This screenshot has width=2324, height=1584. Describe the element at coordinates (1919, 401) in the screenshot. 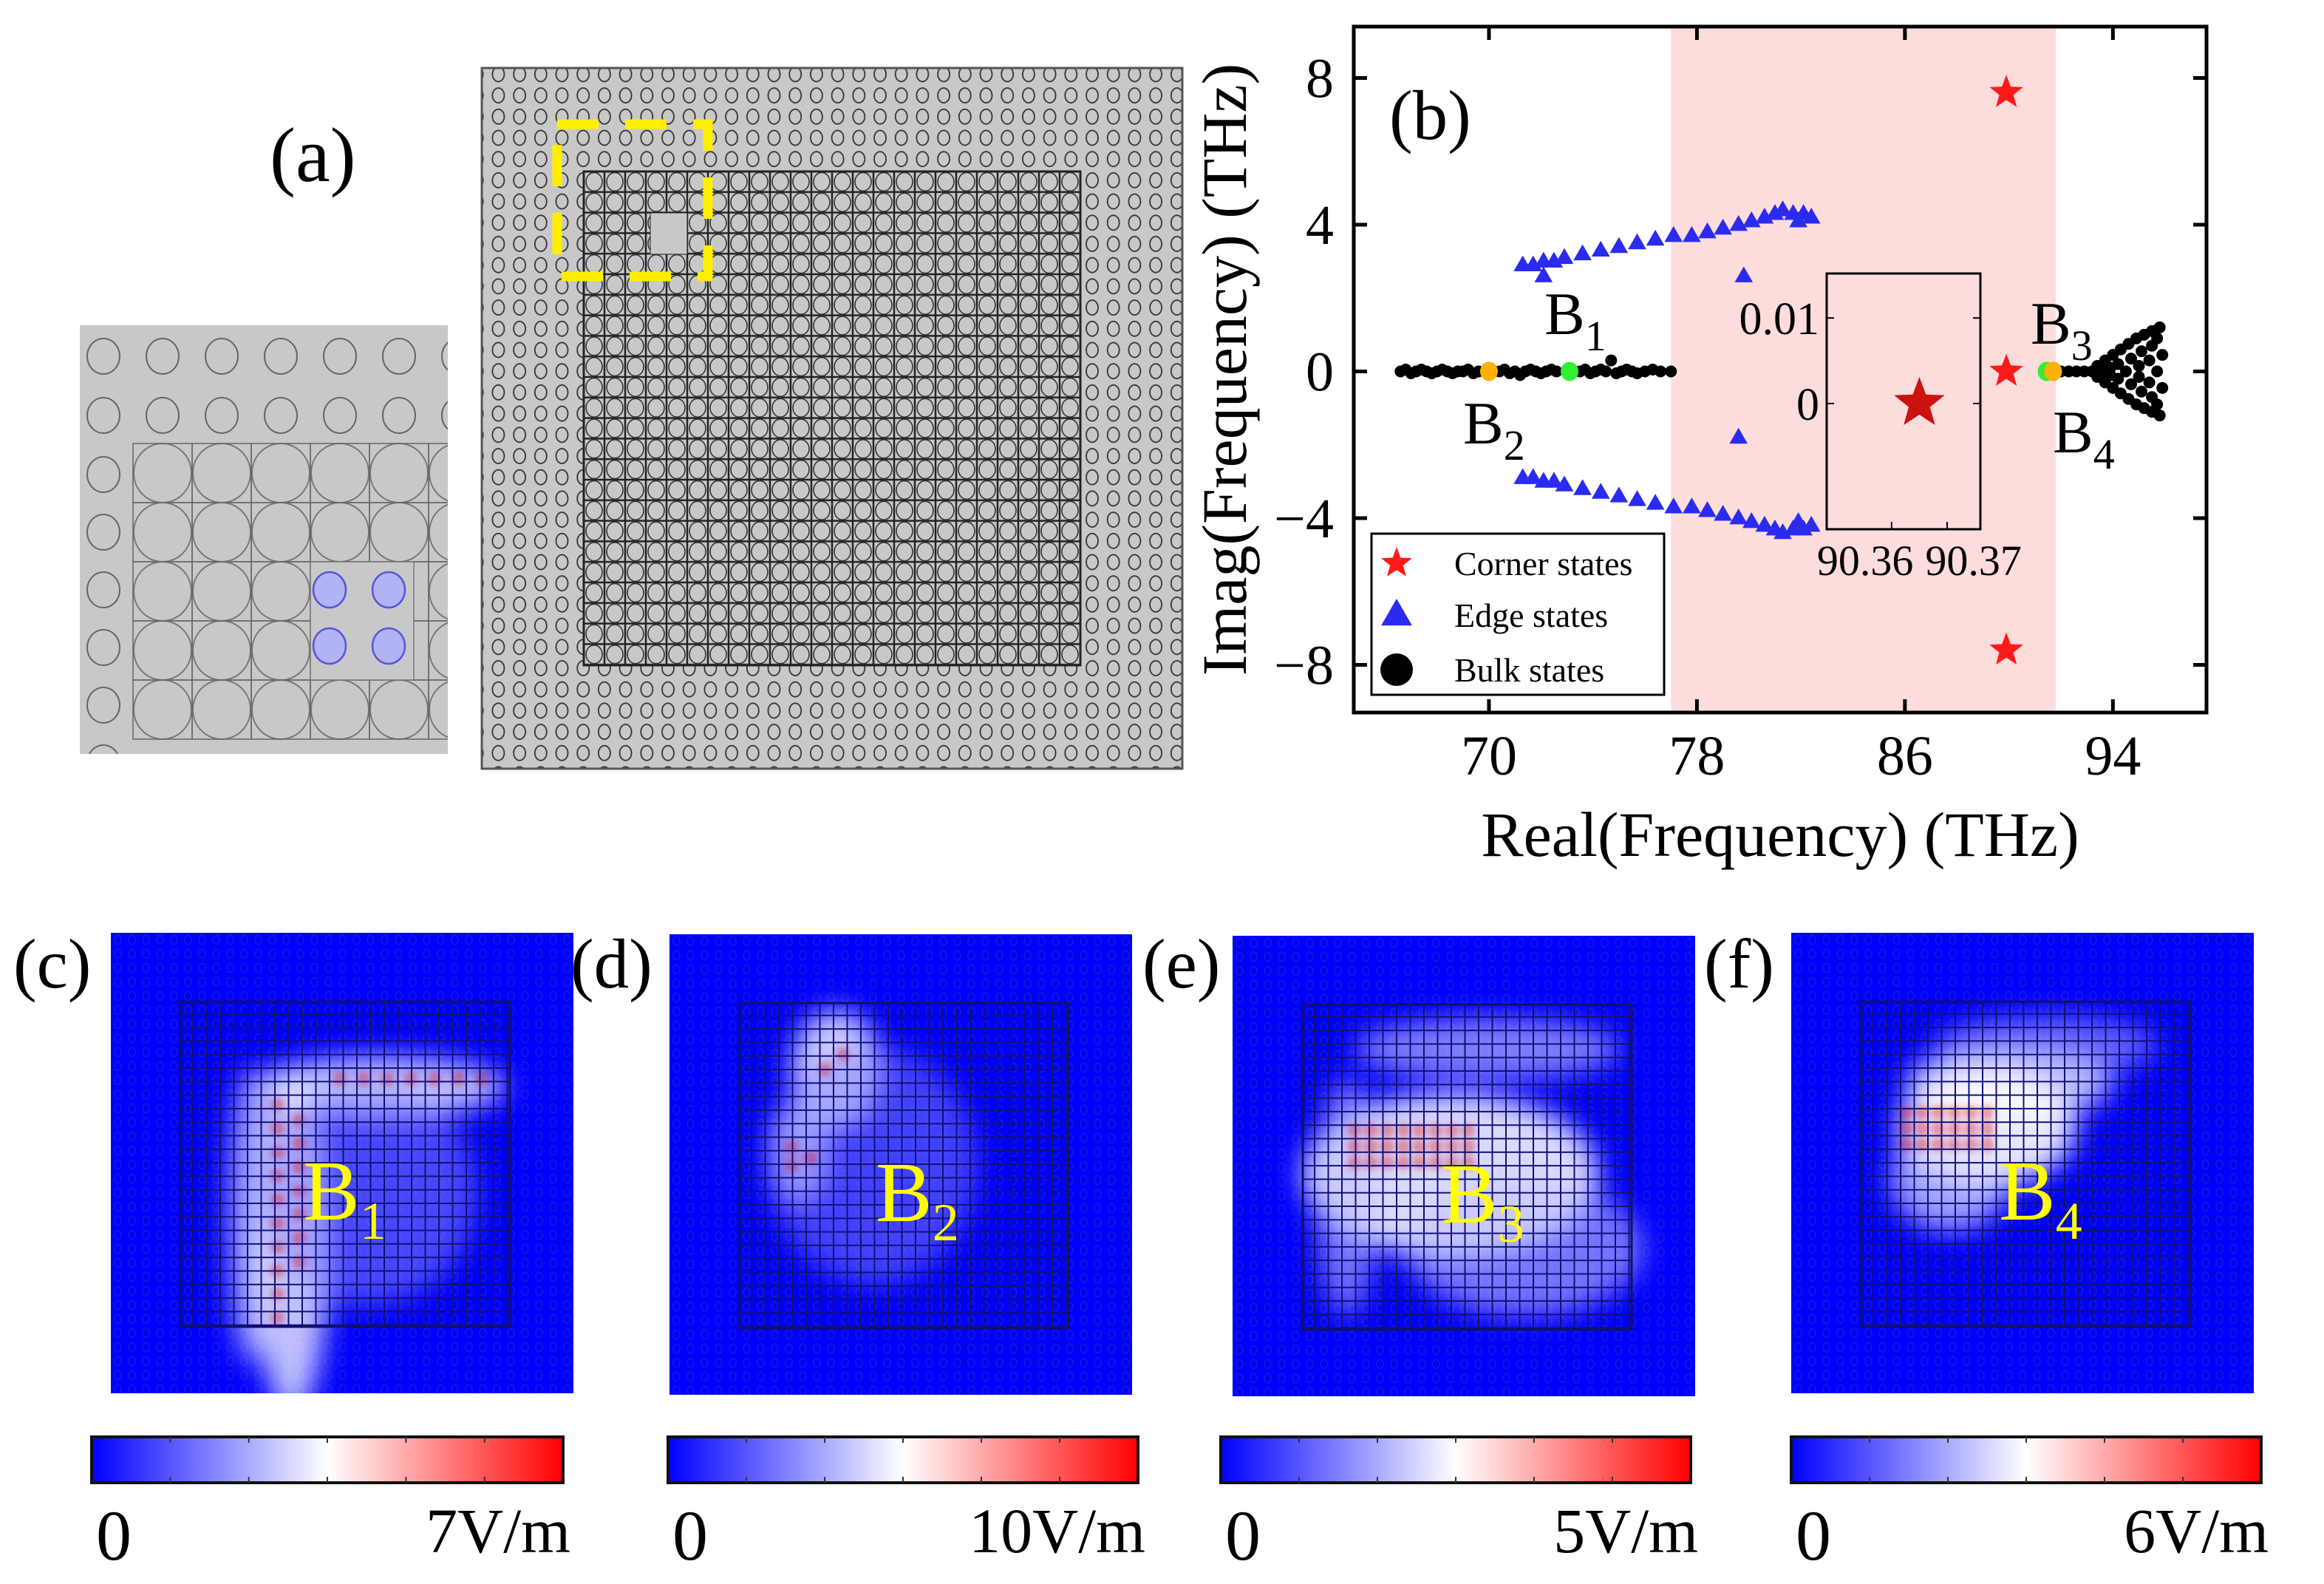

I see `inset-corner-state-point` at that location.